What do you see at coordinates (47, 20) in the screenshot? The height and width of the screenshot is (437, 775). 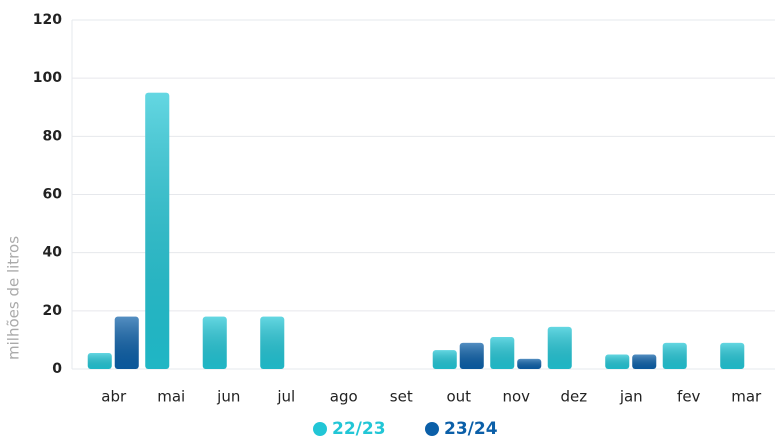 I see `y-tick-label: 120` at bounding box center [47, 20].